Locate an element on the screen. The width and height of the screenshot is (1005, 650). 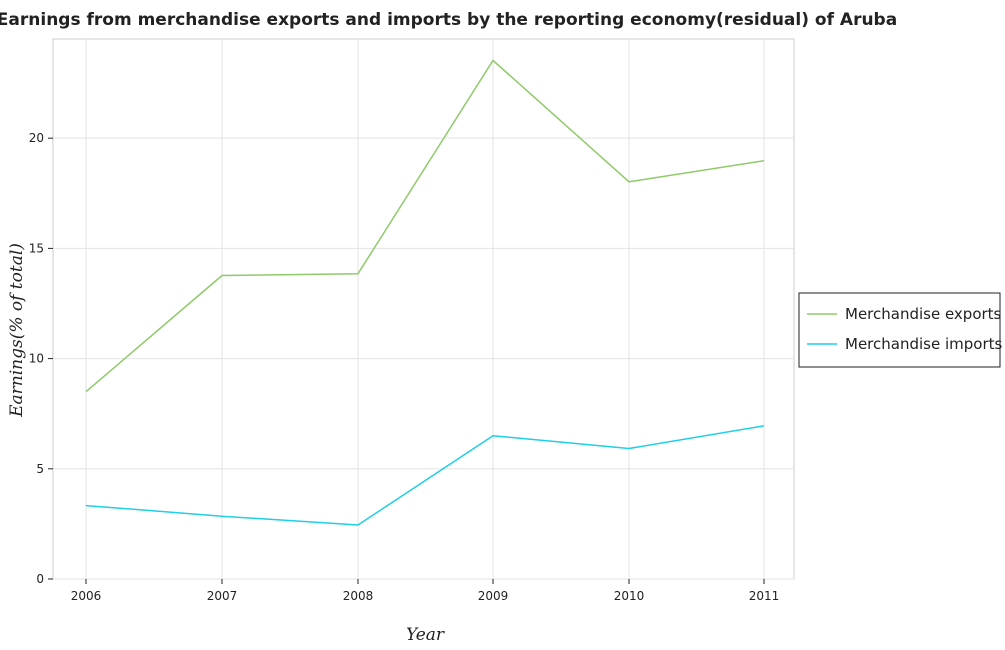
legend-label-imports: Merchandise imports is located at coordinates (923, 344).